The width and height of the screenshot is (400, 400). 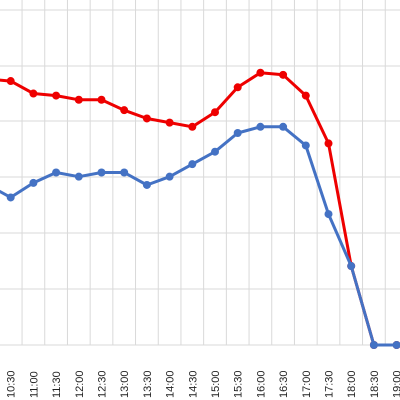 What do you see at coordinates (148, 384) in the screenshot?
I see `x-tick-label: 13:30` at bounding box center [148, 384].